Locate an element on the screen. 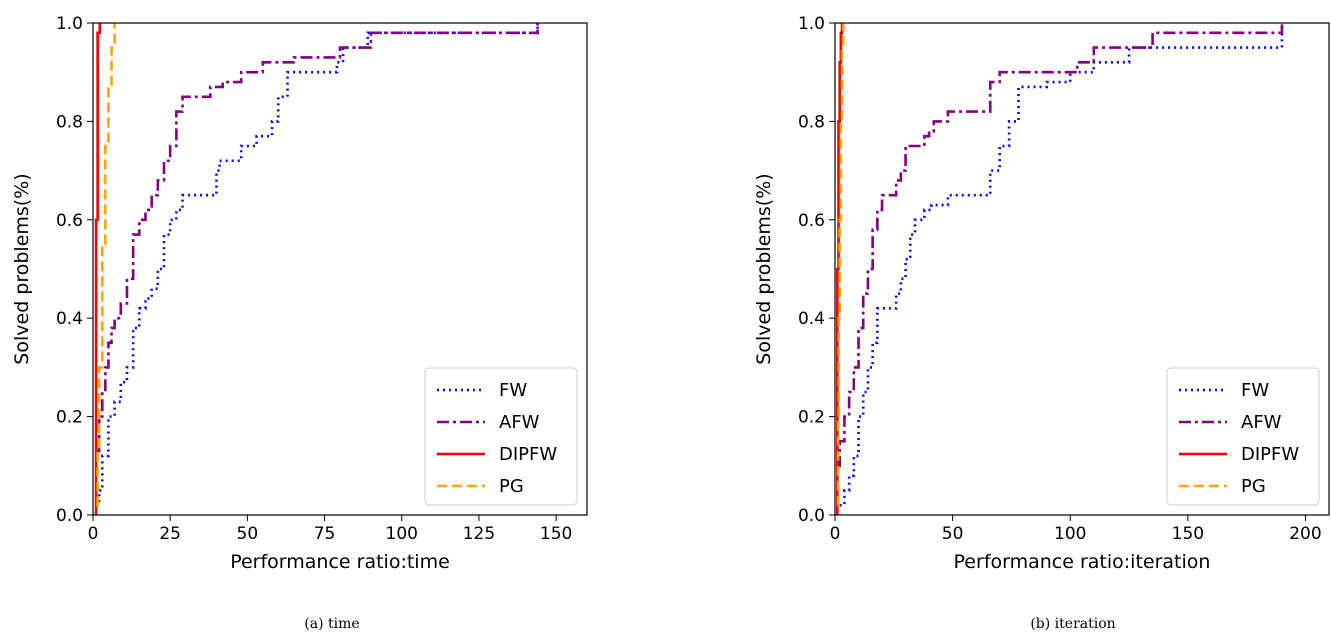  caption-b: (b) iteration is located at coordinates (1072, 624).